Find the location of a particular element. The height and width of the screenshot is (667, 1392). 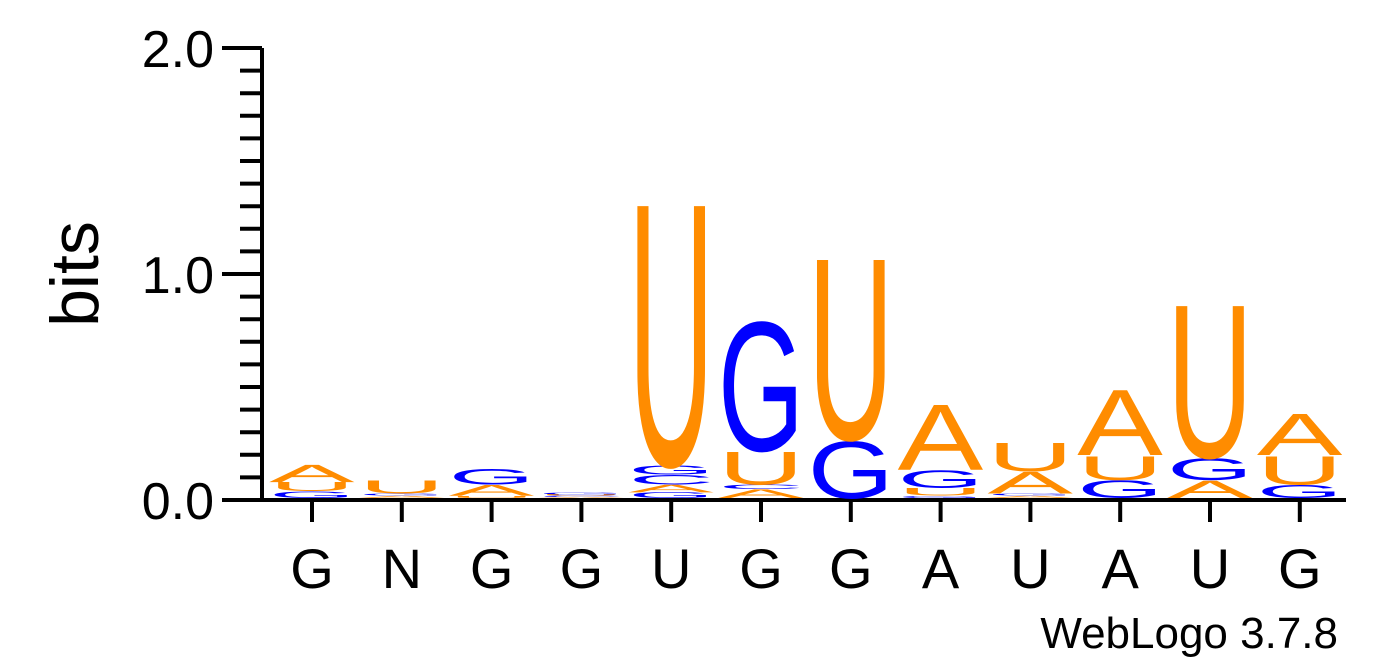

x-tick-label: N is located at coordinates (402, 568).